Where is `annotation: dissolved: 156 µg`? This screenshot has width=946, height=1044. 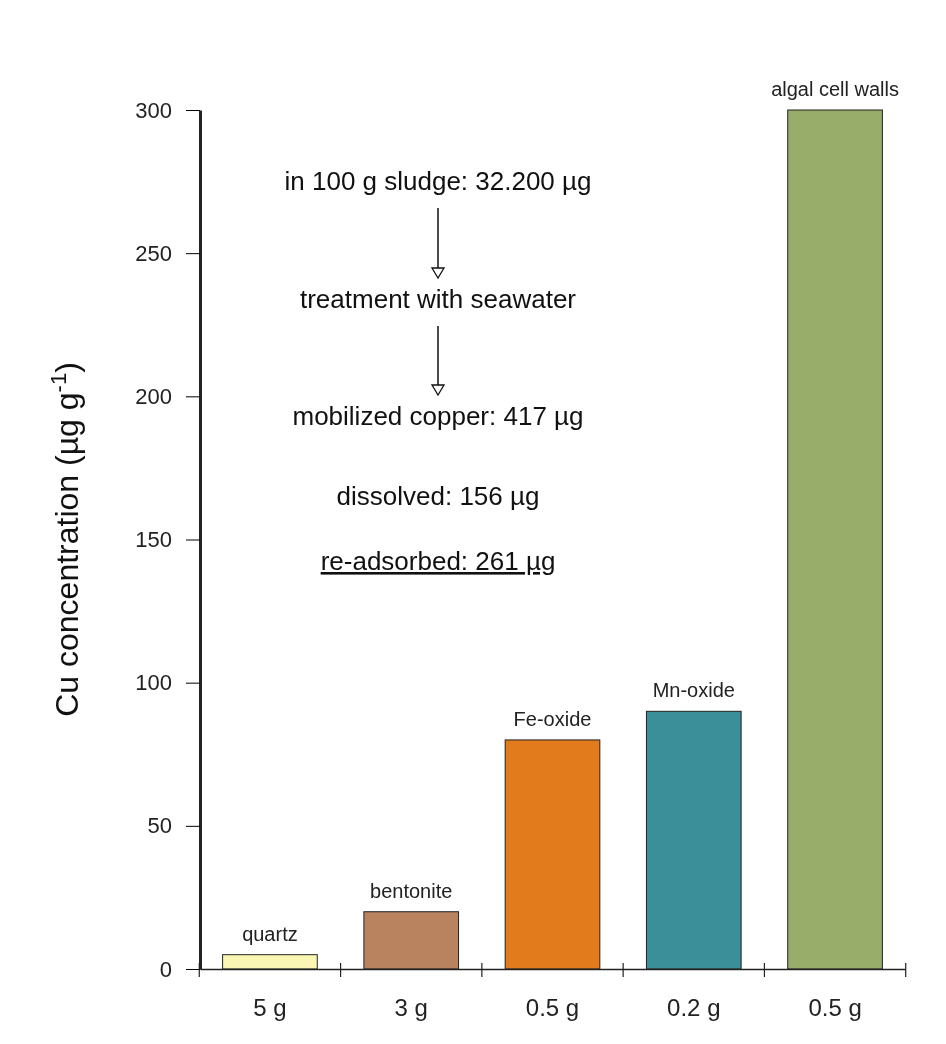
annotation: dissolved: 156 µg is located at coordinates (438, 496).